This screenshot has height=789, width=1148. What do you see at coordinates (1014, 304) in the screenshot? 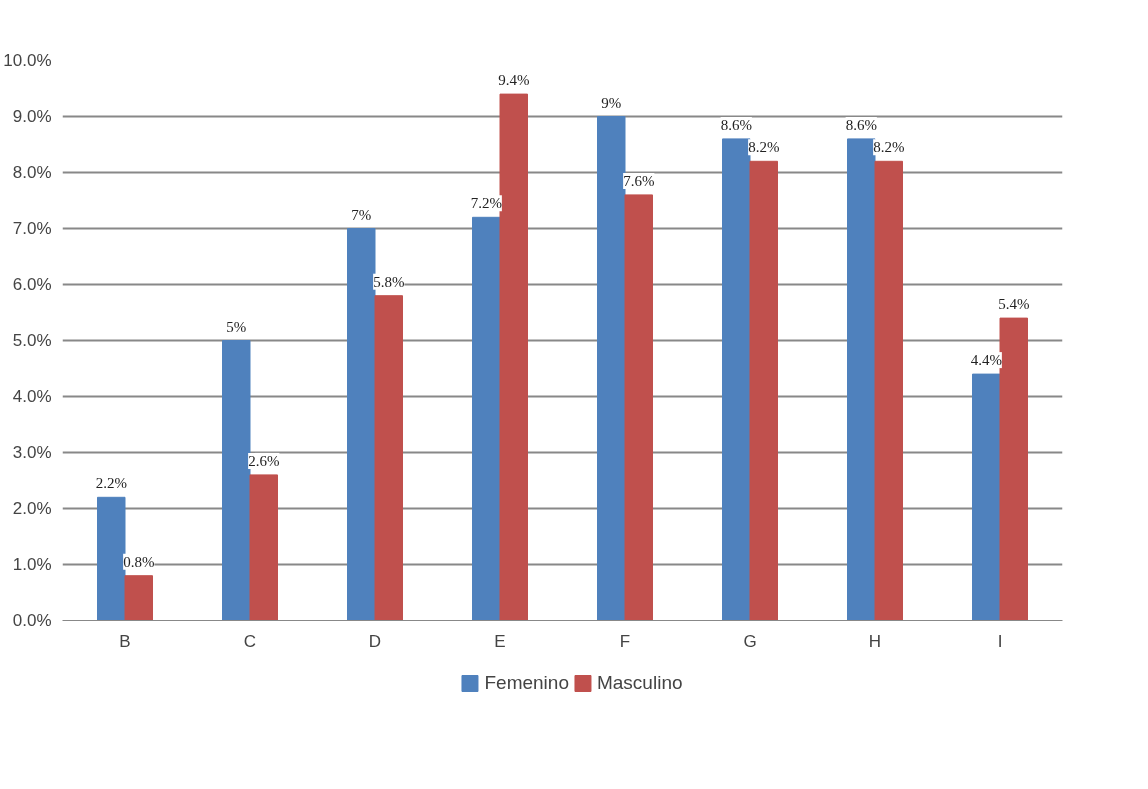
I see `data-label: 5.4%` at bounding box center [1014, 304].